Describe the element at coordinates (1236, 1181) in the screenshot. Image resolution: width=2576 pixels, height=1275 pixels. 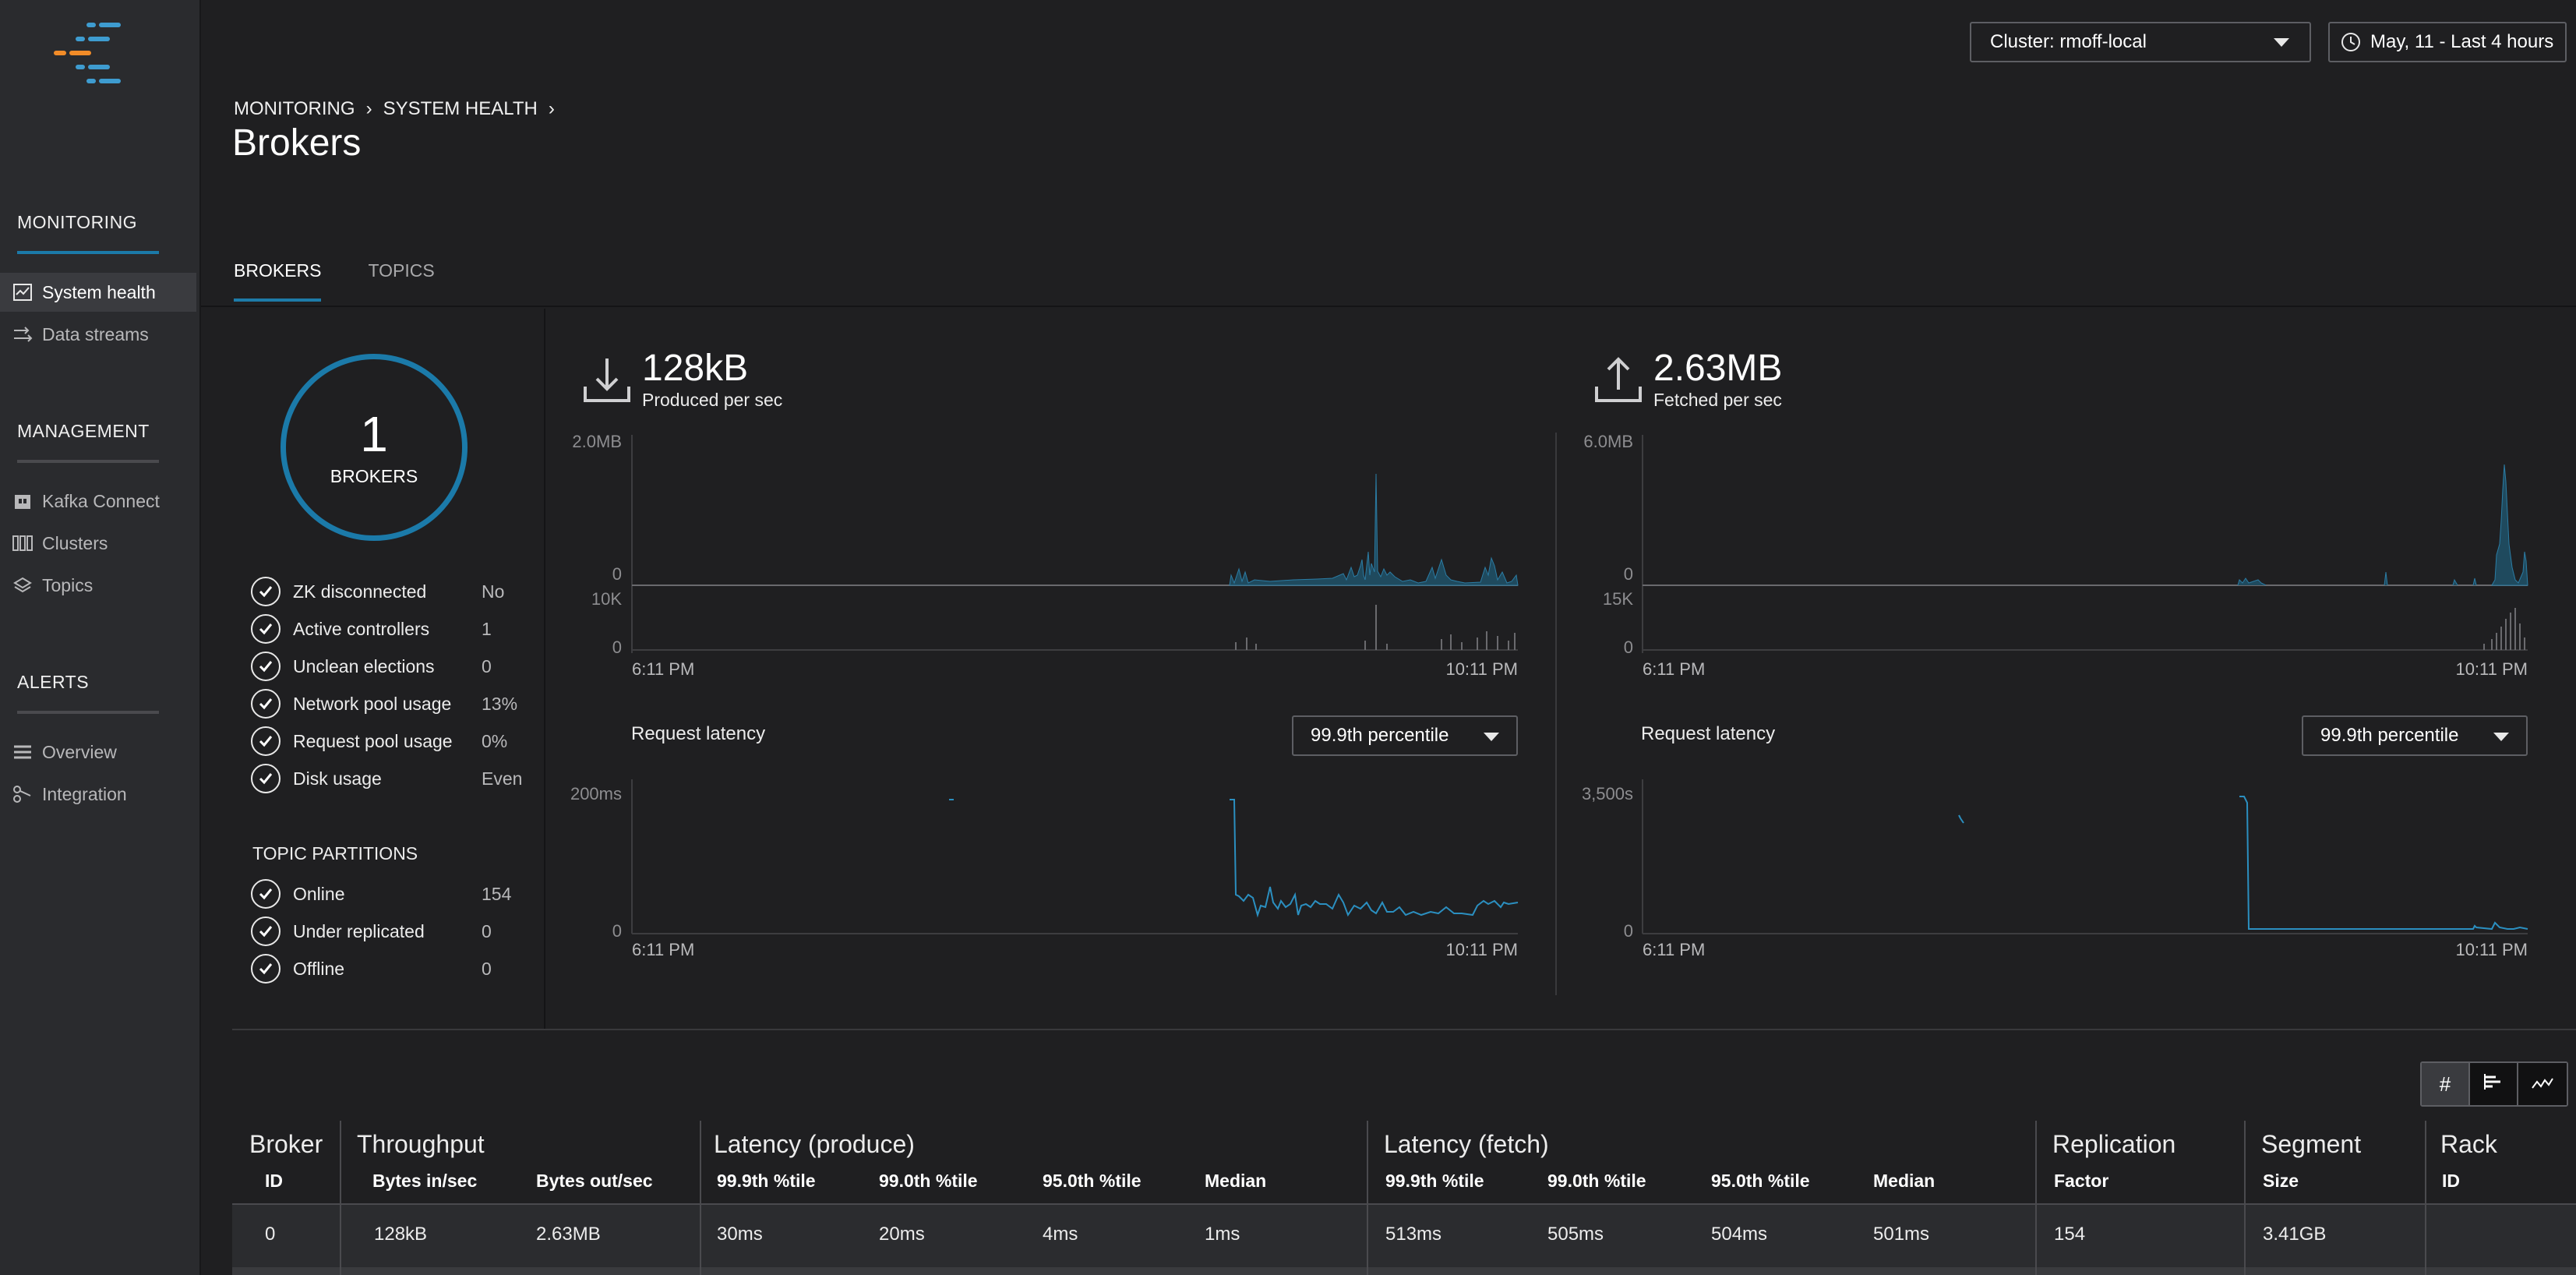
I see `column-header-produce-median: Median` at that location.